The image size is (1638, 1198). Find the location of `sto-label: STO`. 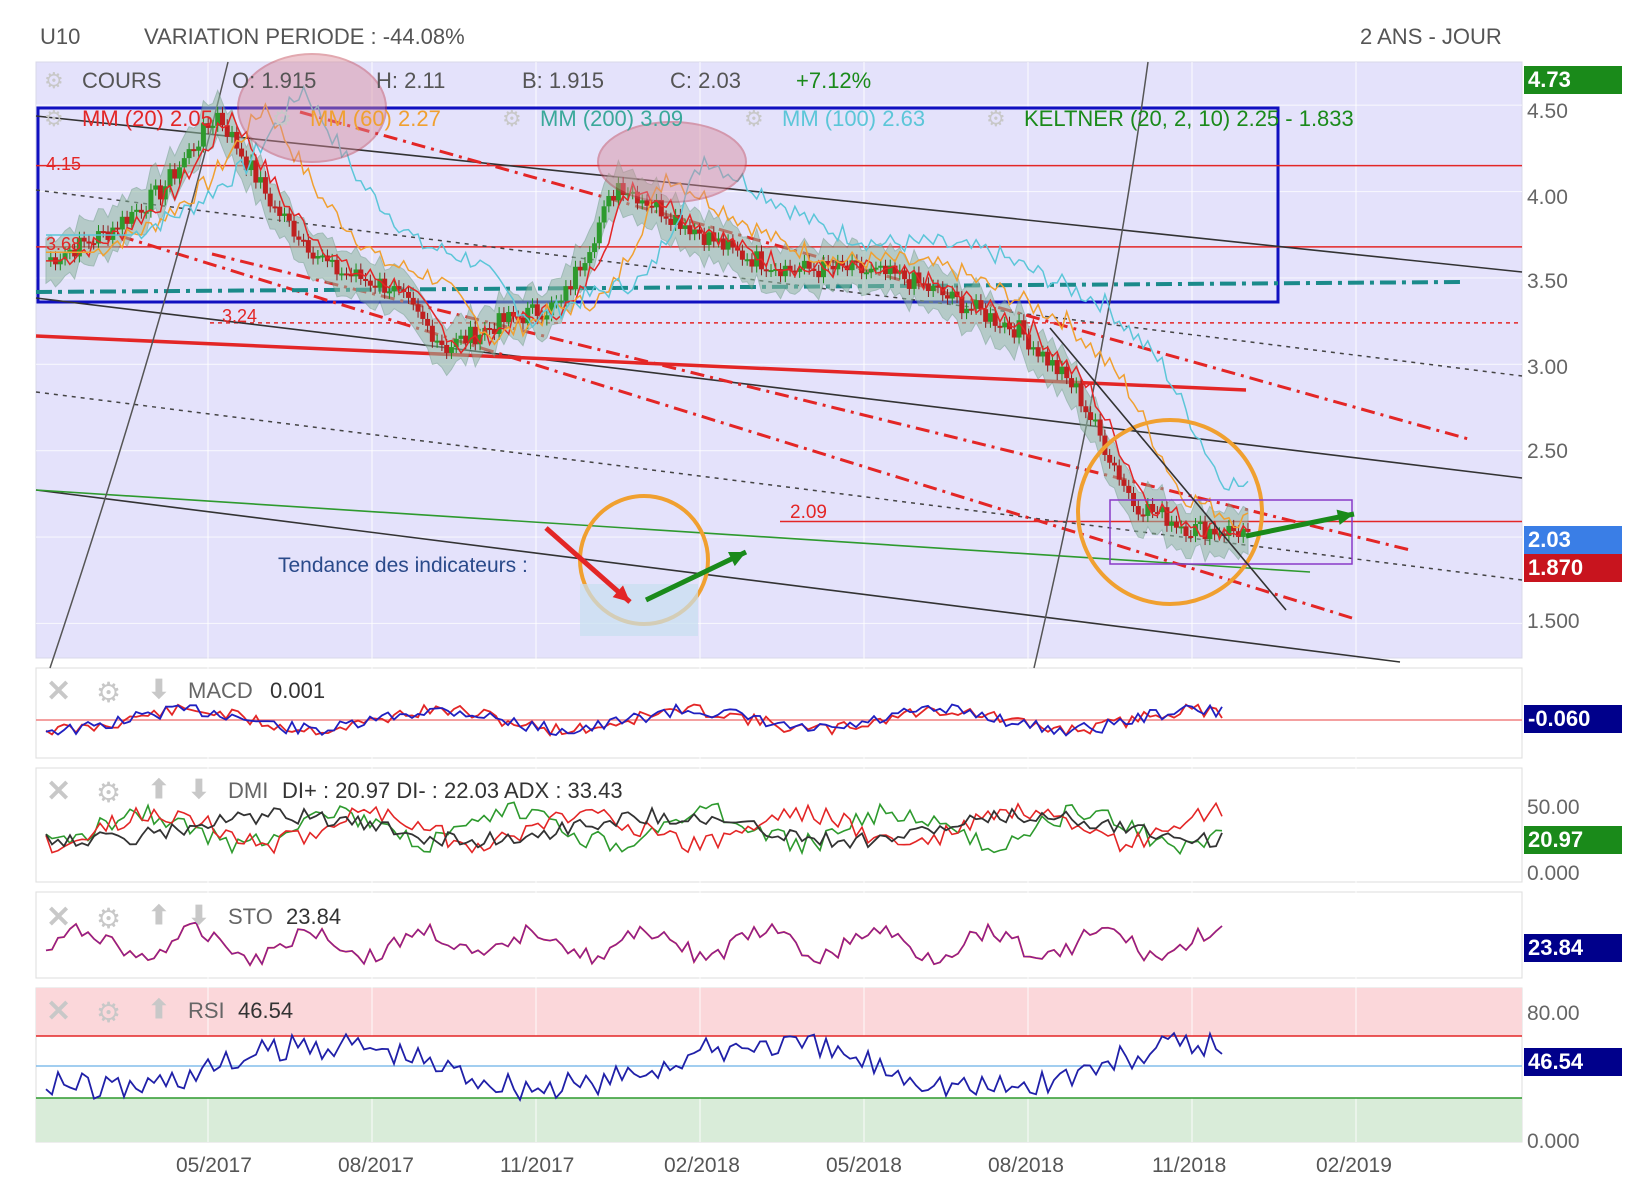

sto-label: STO is located at coordinates (250, 916).